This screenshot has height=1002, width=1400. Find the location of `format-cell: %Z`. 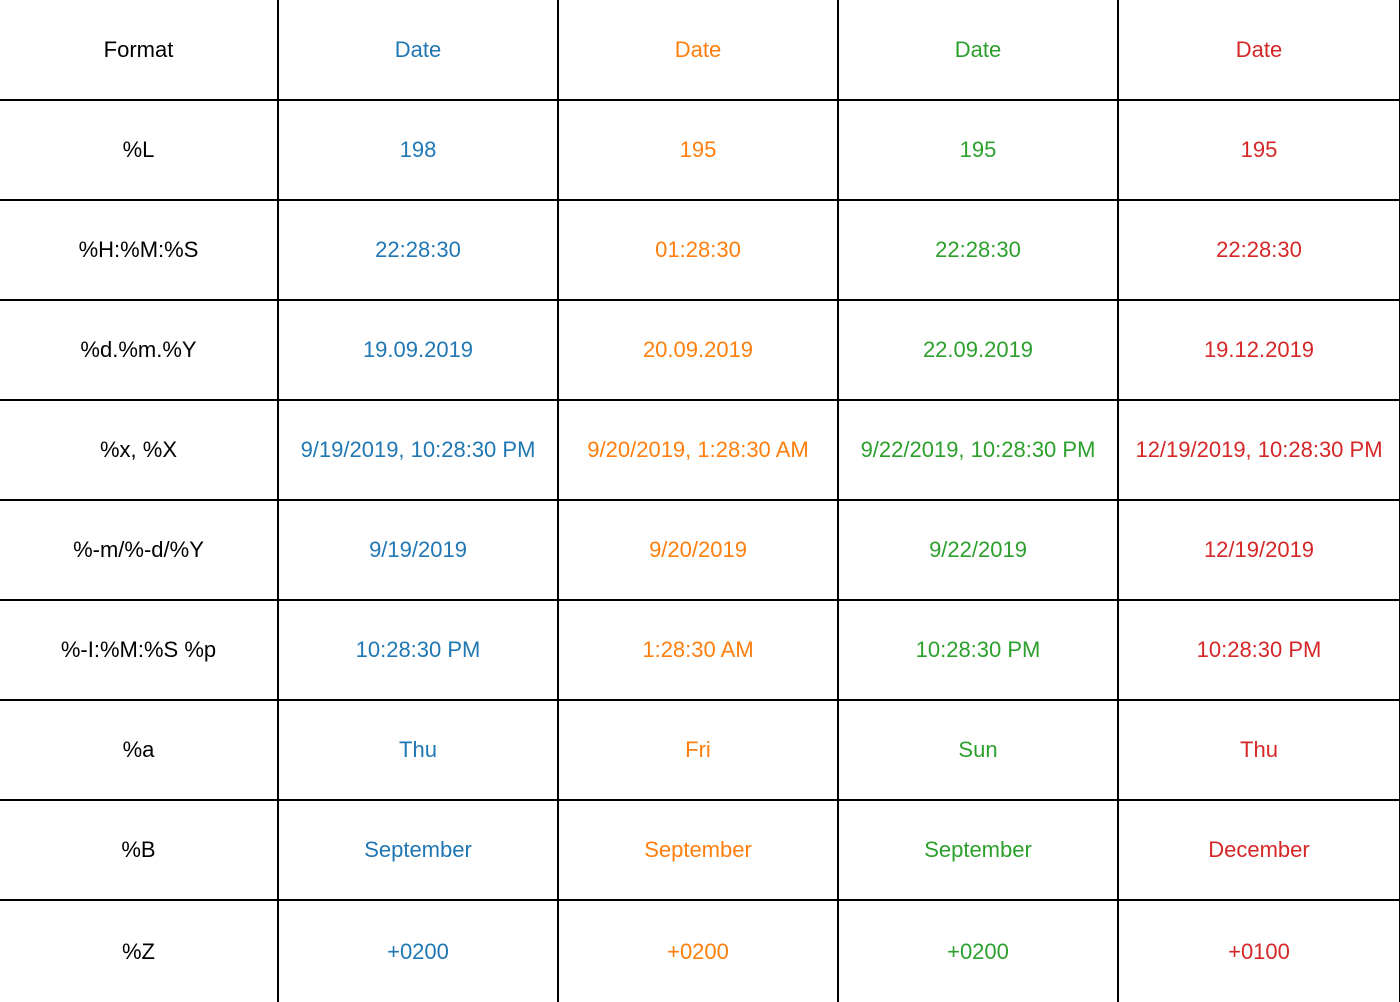

format-cell: %Z is located at coordinates (139, 950).